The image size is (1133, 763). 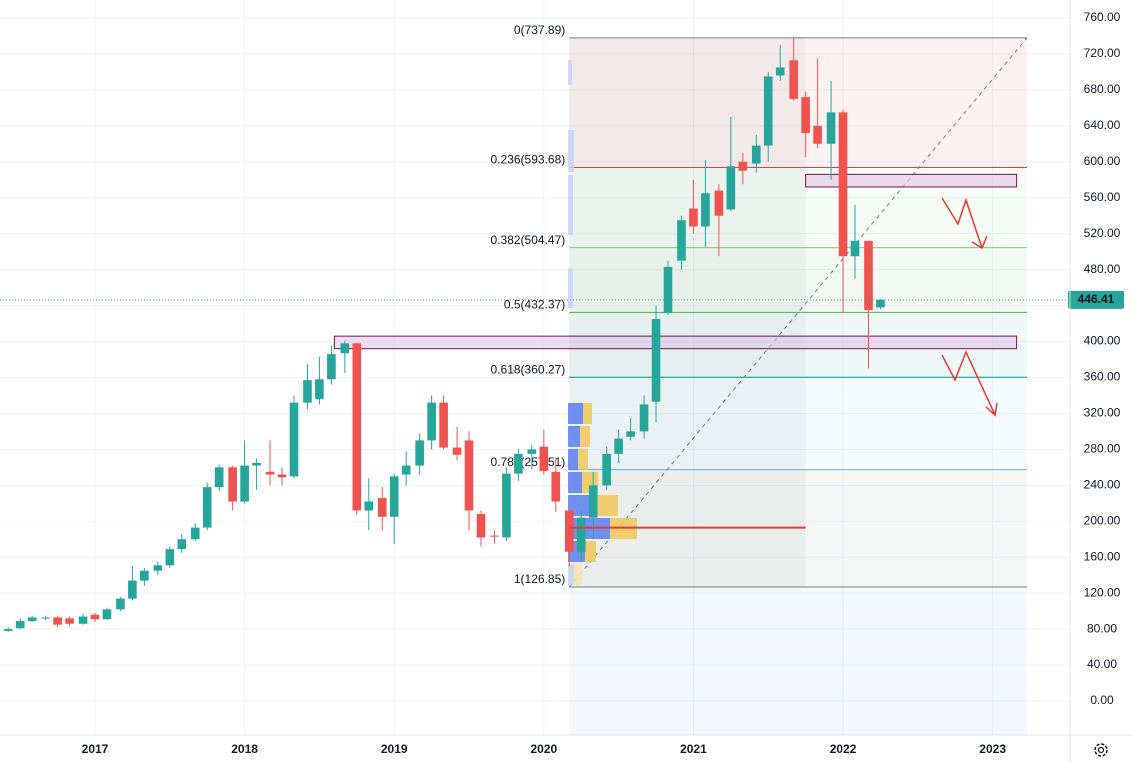 I want to click on gear, so click(x=1101, y=750).